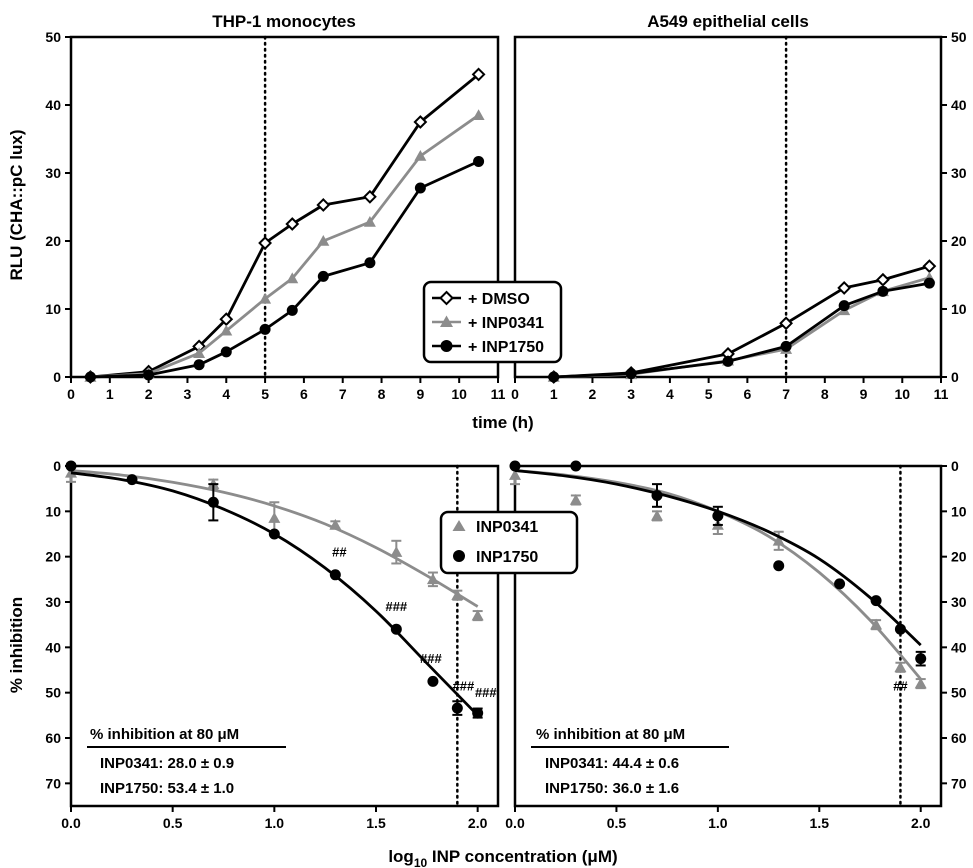 The width and height of the screenshot is (973, 868). I want to click on legend-bottom-box, so click(509, 542).